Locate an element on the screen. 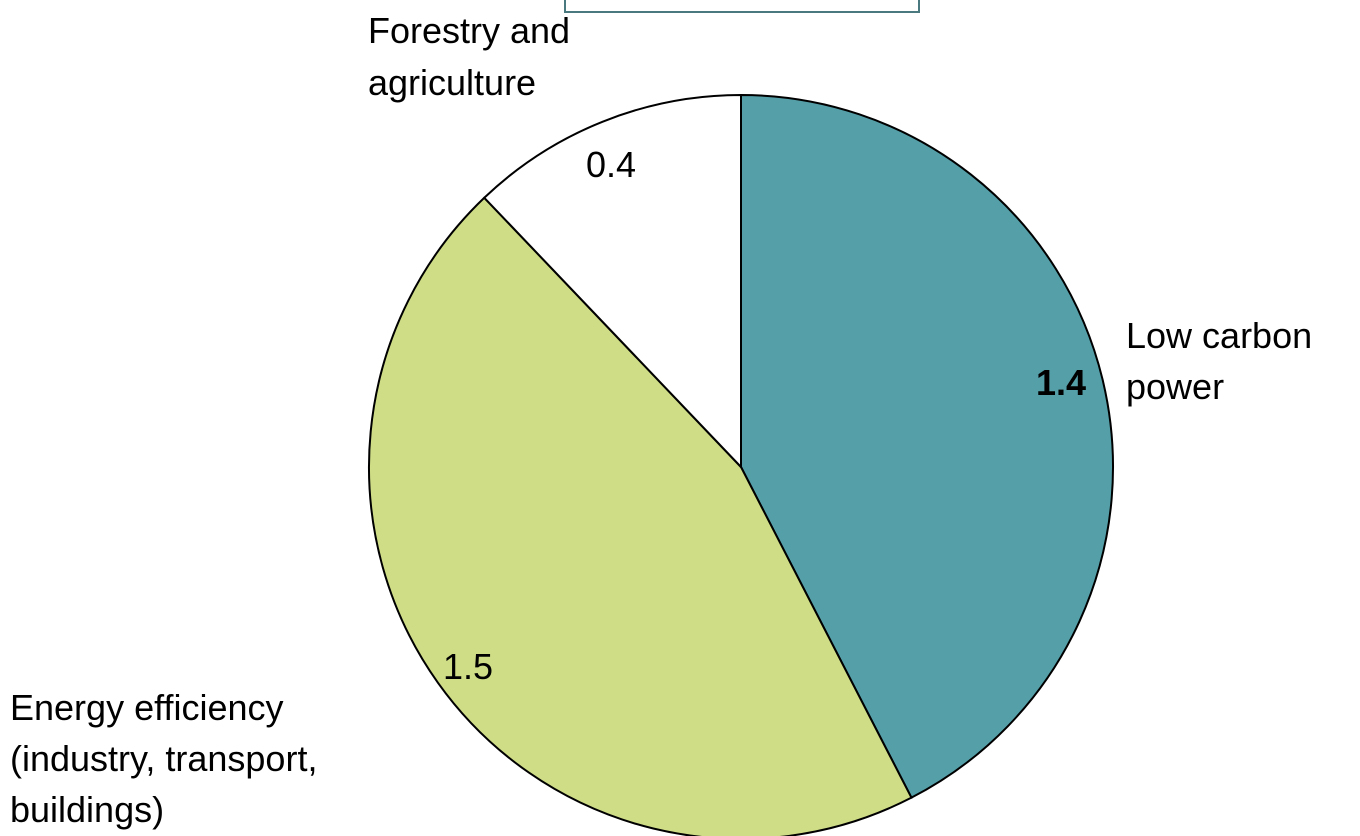 The width and height of the screenshot is (1360, 836). value-label-energy-efficiency: 1.5 is located at coordinates (468, 666).